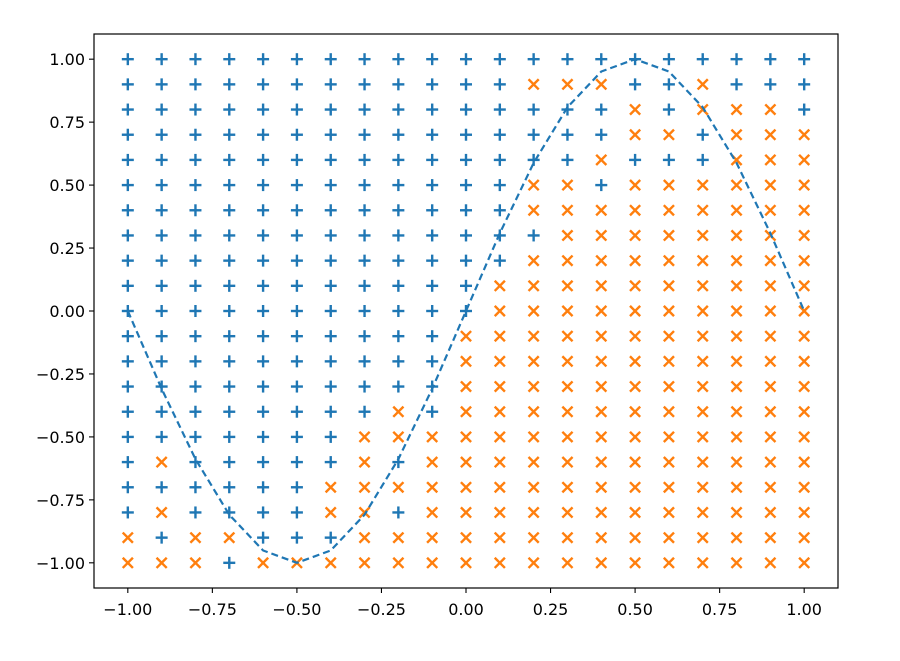 The height and width of the screenshot is (661, 900). What do you see at coordinates (804, 609) in the screenshot?
I see `x-tick-label: 1.00` at bounding box center [804, 609].